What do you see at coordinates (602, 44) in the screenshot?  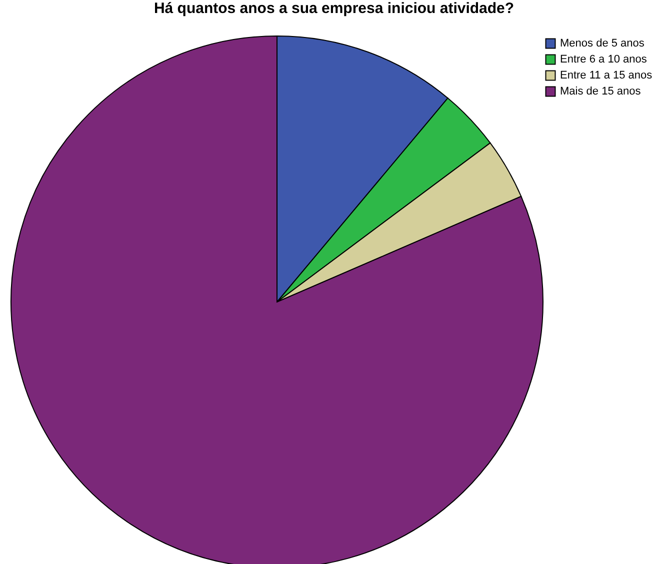 I see `legend-label: Menos de 5 anos` at bounding box center [602, 44].